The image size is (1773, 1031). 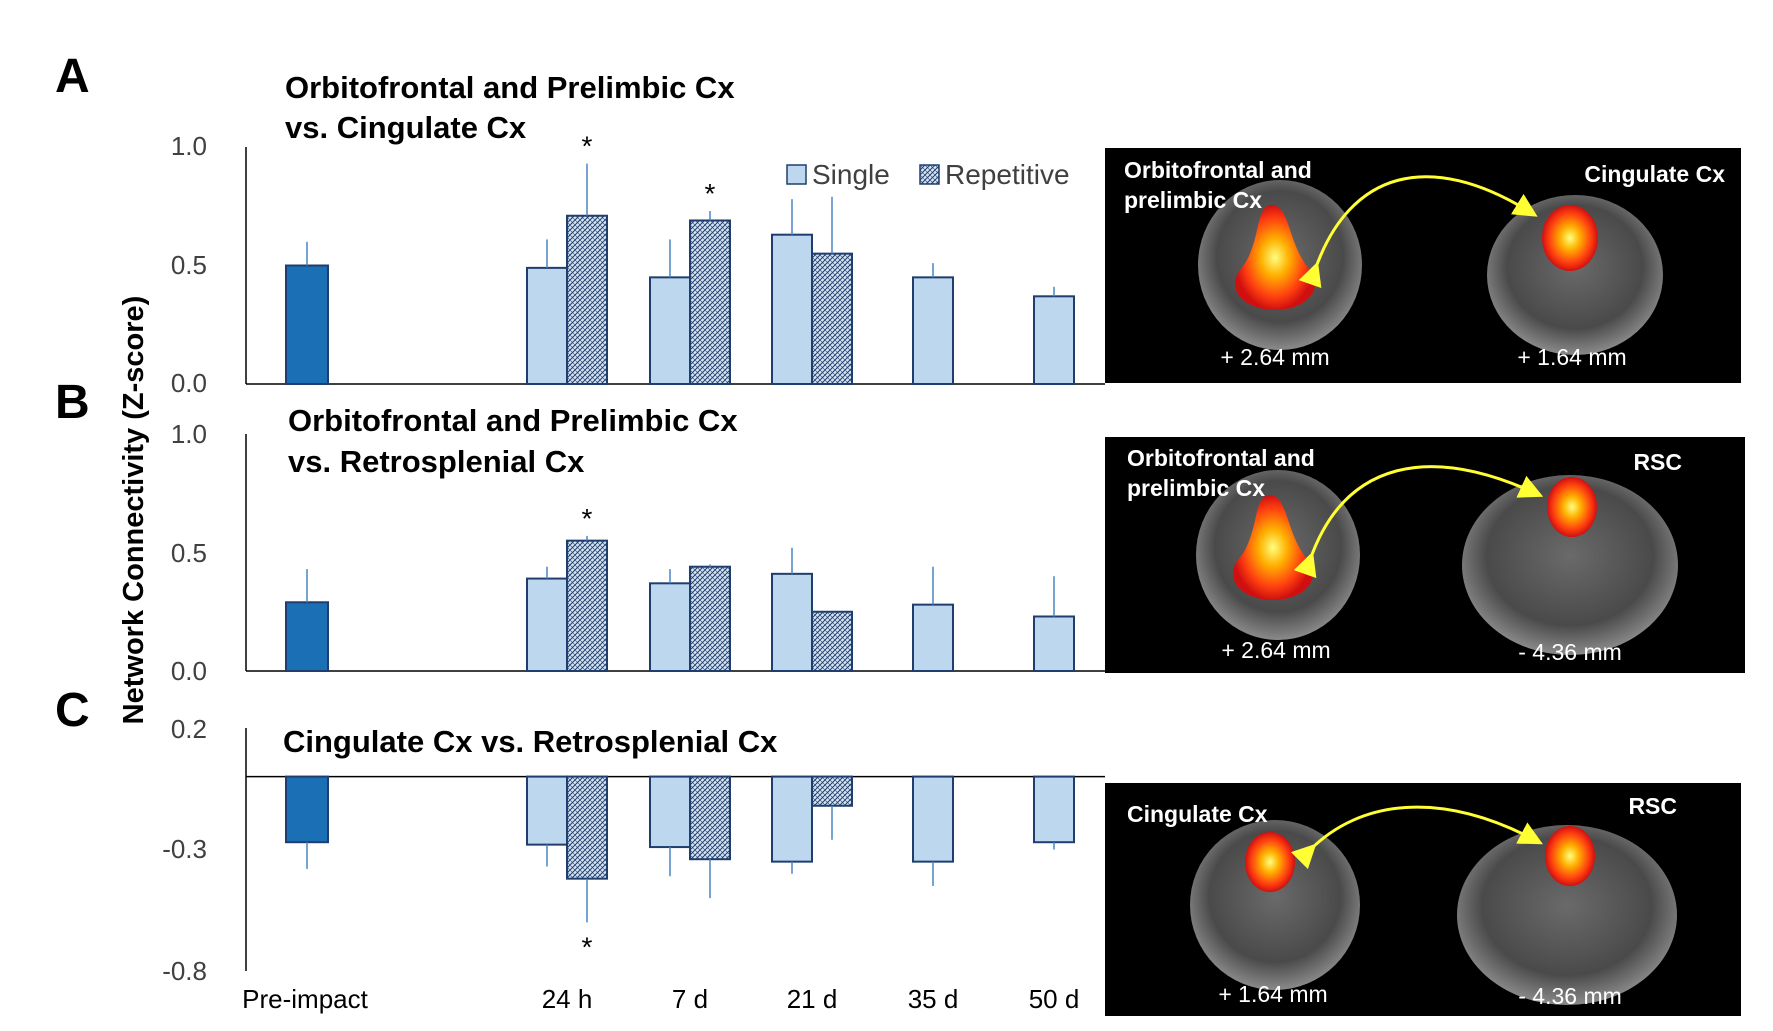 I want to click on panel-a-title-line2: vs. Cingulate Cx, so click(x=406, y=127).